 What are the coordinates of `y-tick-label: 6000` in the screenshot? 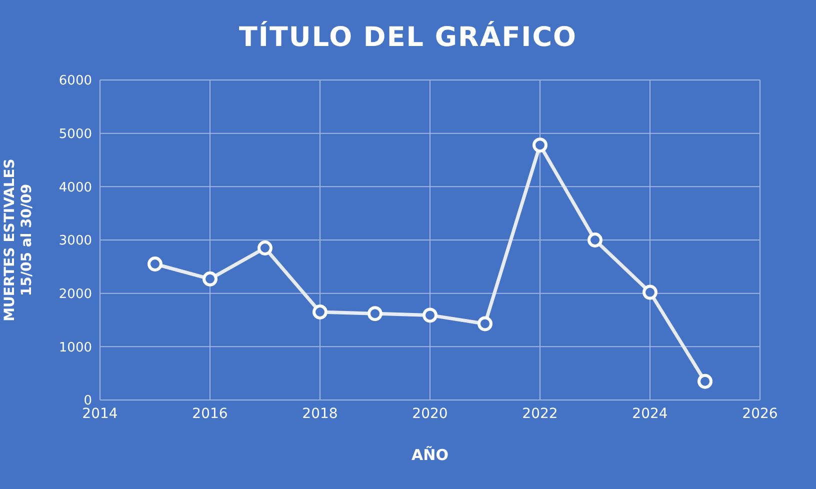 It's located at (75, 81).